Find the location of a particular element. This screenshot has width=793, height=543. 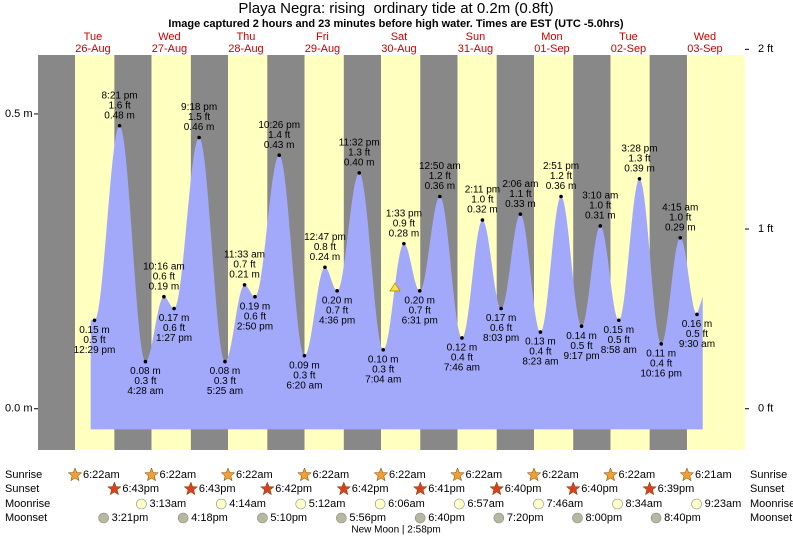

row-time: 6:22am is located at coordinates (330, 475).